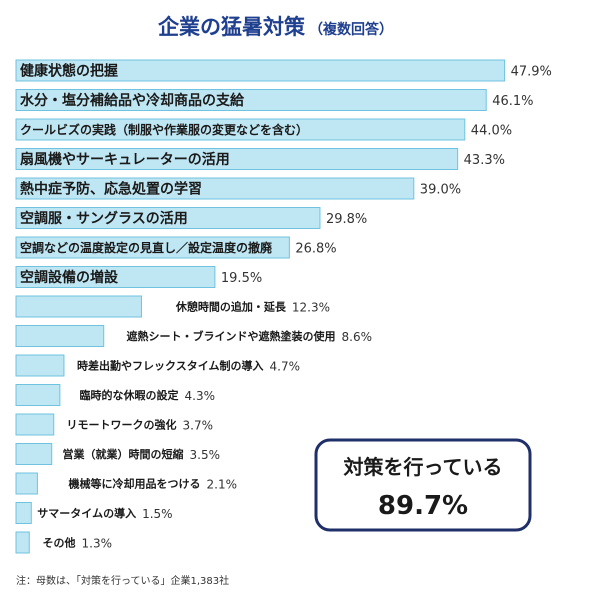  I want to click on bar-row: 扇風機やサーキュレーターの活用 43.3%, so click(260, 159).